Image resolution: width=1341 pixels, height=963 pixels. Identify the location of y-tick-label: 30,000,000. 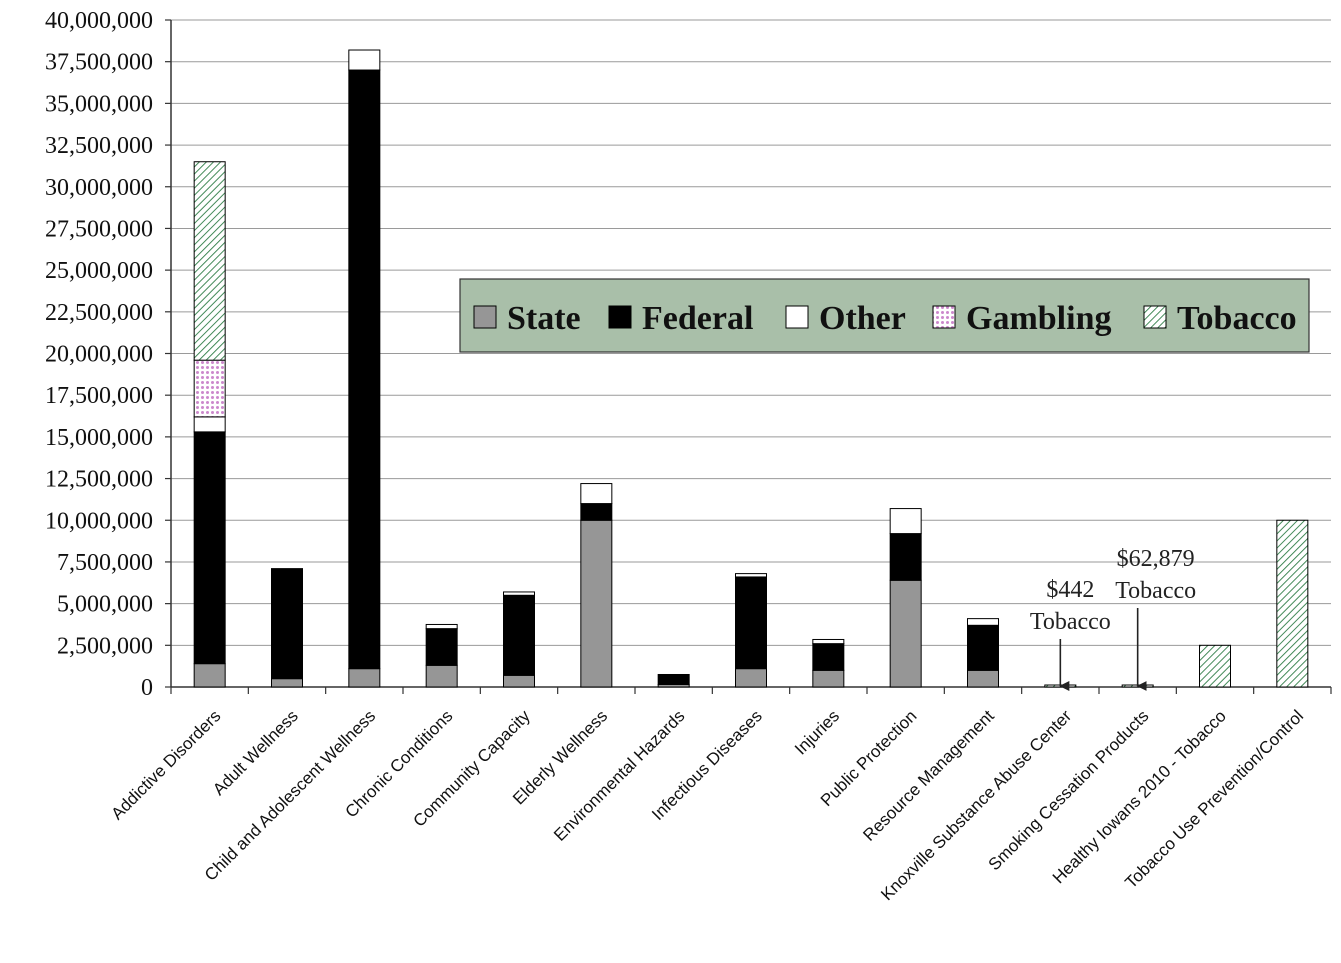
(99, 188).